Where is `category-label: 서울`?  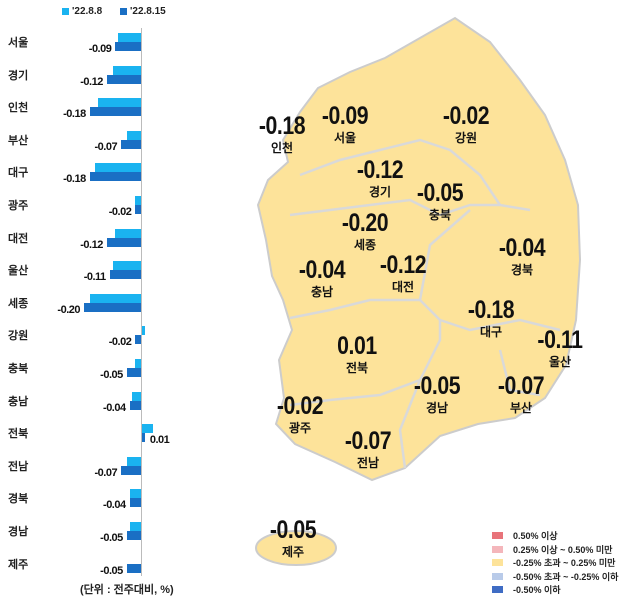 category-label: 서울 is located at coordinates (18, 43).